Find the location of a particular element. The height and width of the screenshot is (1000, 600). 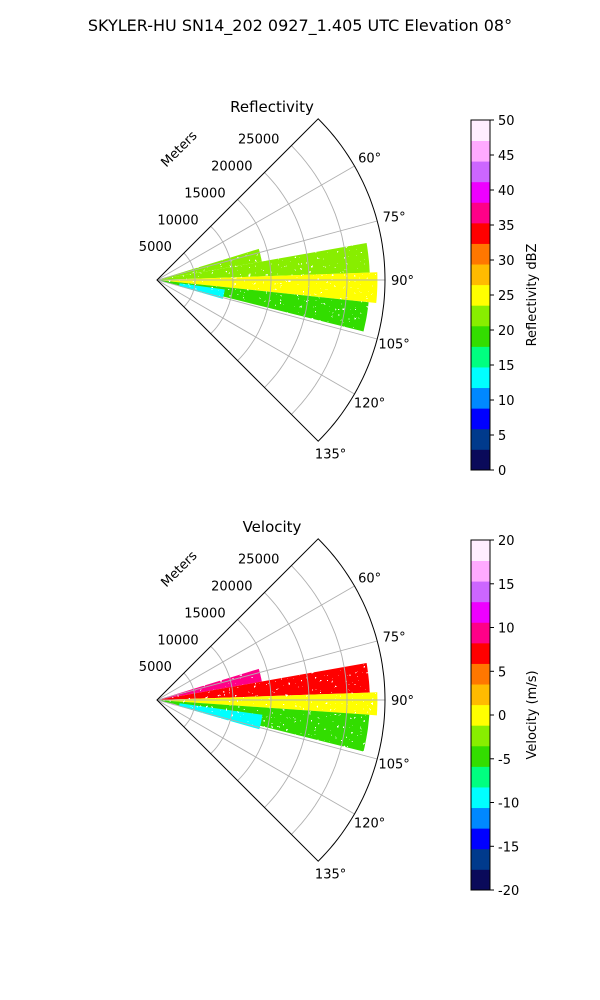

colorbar-tick-label: -5 is located at coordinates (504, 760).